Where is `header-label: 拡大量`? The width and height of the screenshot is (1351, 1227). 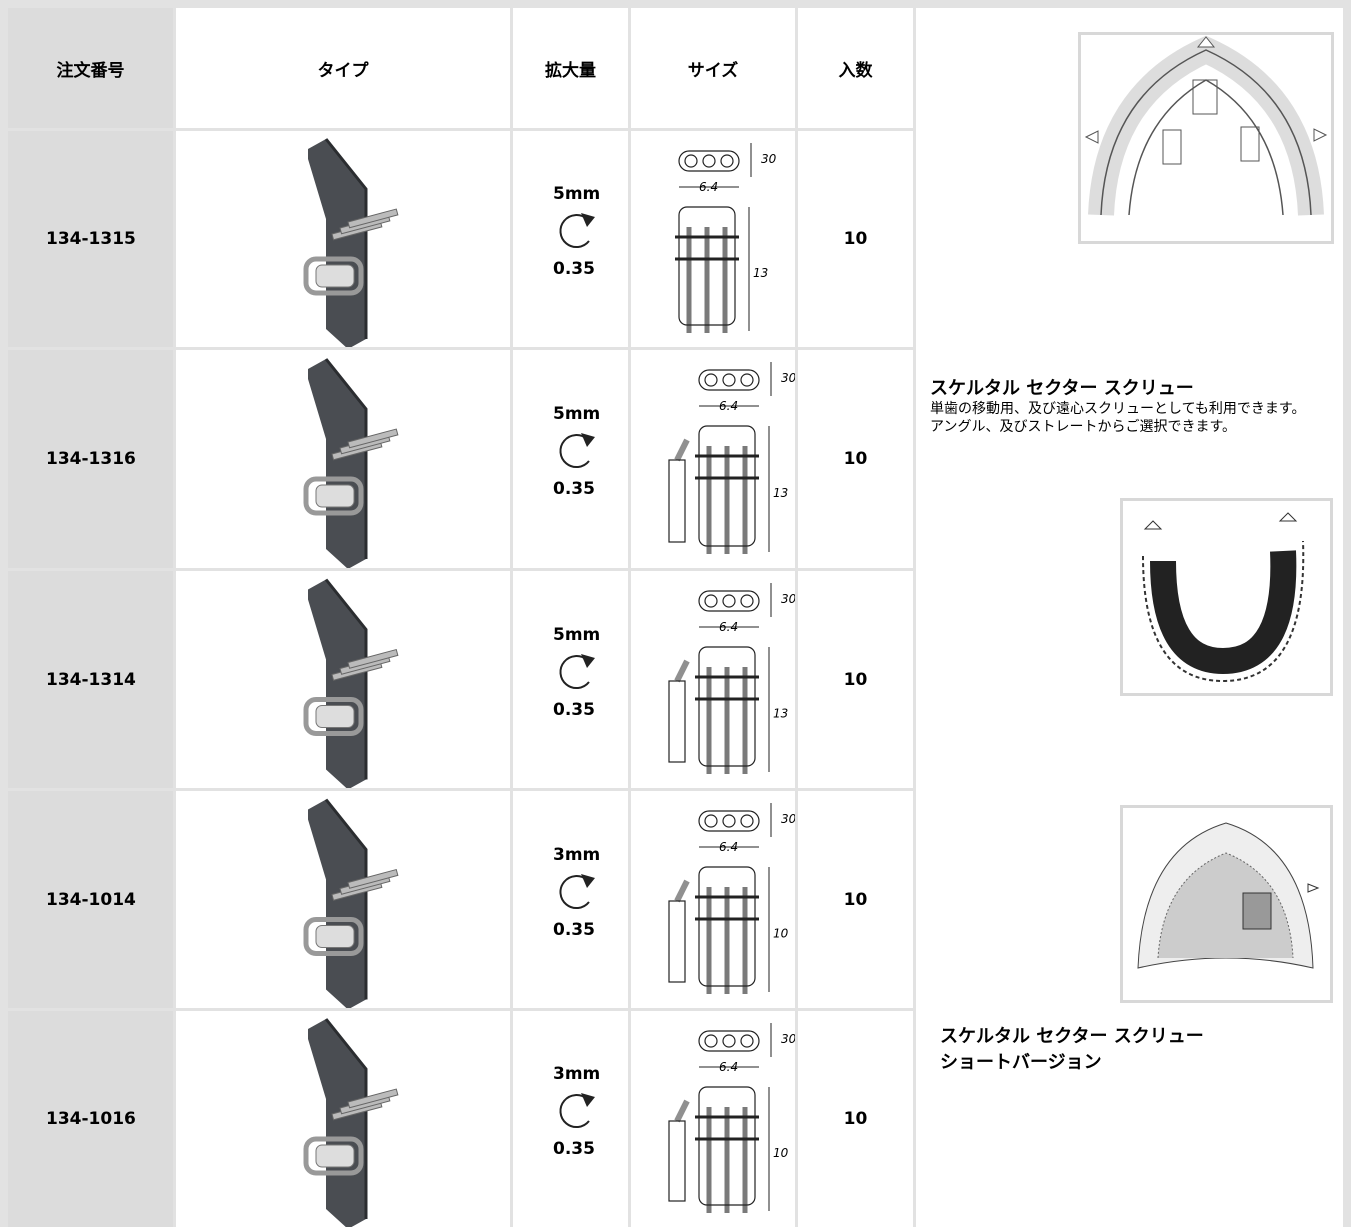
header-label: 拡大量 is located at coordinates (570, 70).